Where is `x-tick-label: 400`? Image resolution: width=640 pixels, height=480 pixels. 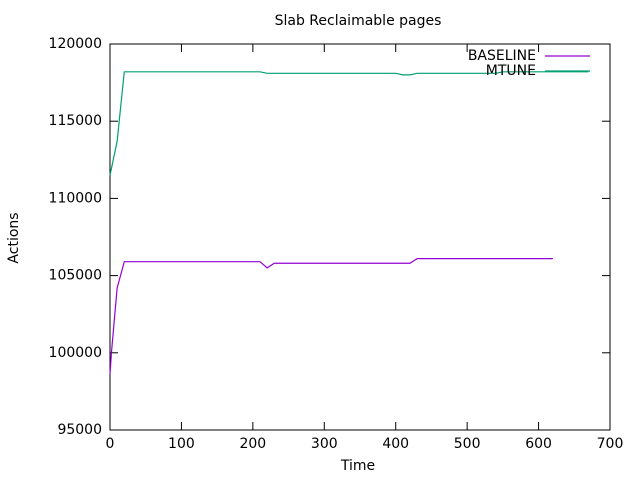 x-tick-label: 400 is located at coordinates (395, 444).